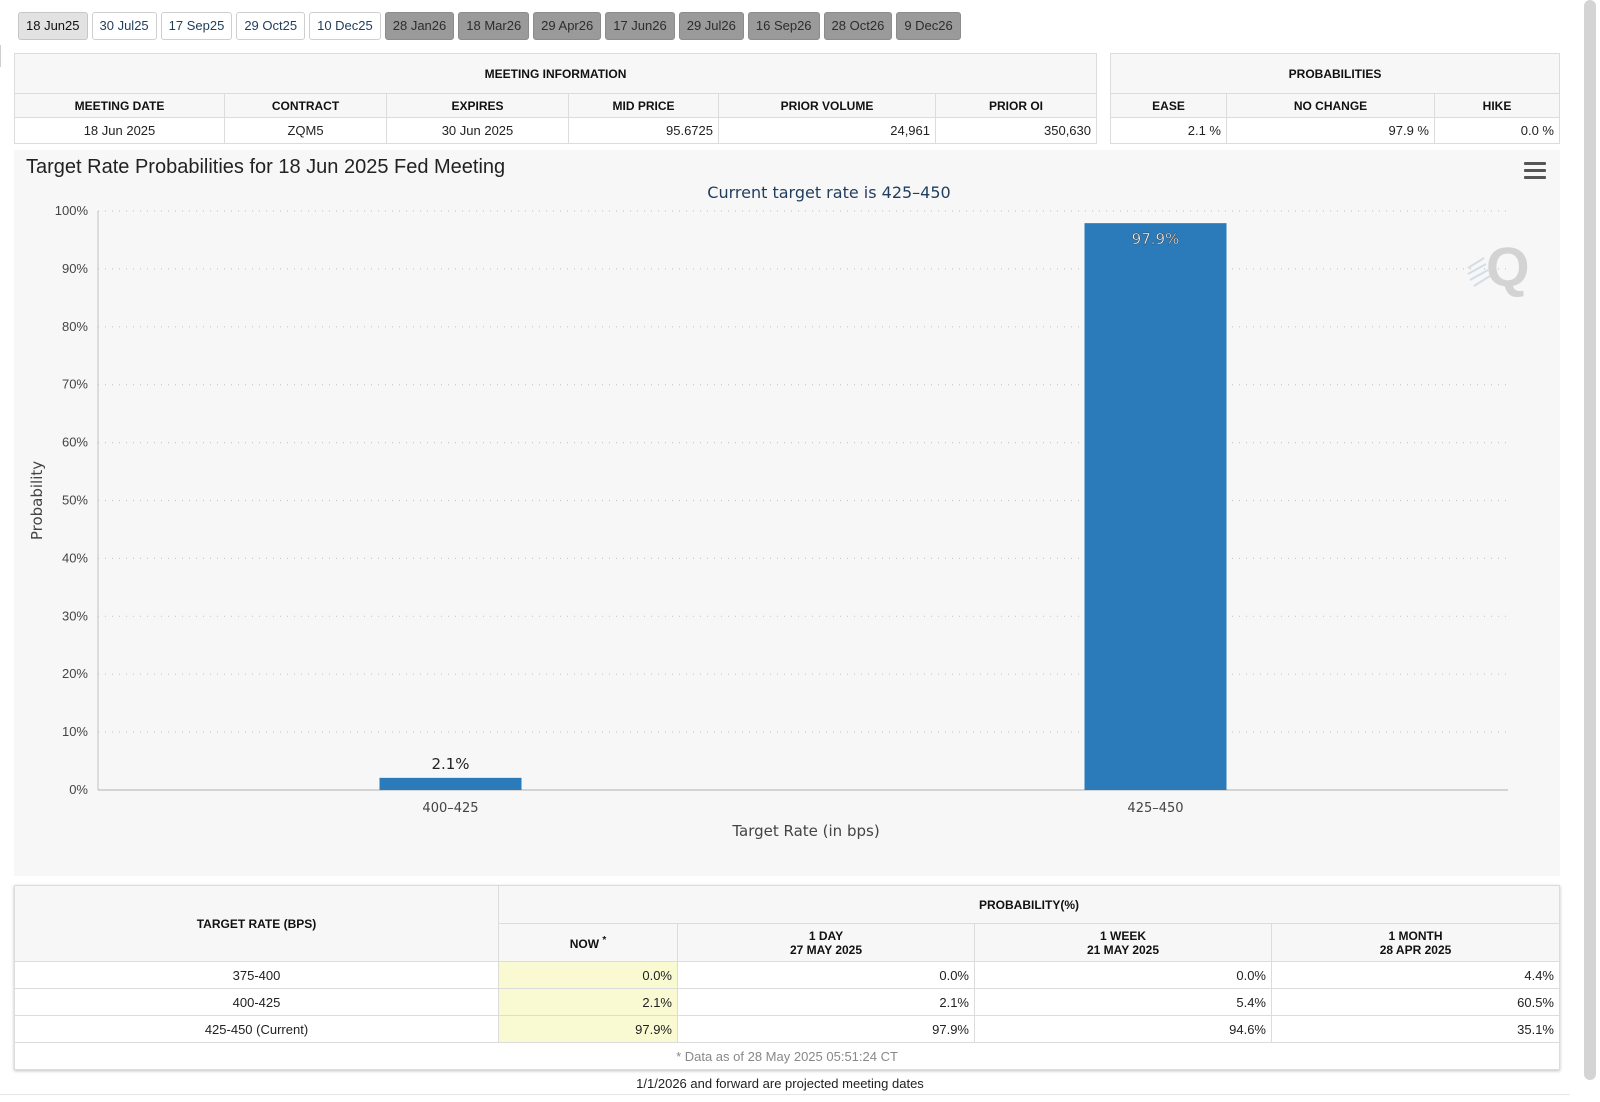  What do you see at coordinates (805, 831) in the screenshot?
I see `x-axis-title: Target Rate (in bps)` at bounding box center [805, 831].